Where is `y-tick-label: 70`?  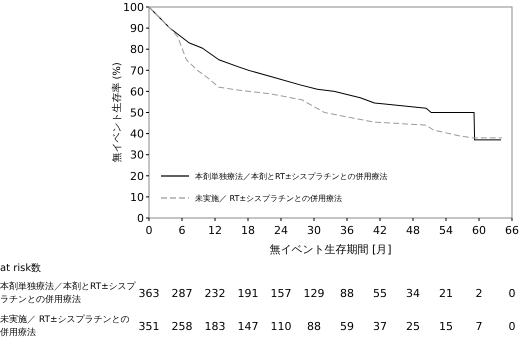
y-tick-label: 70 is located at coordinates (137, 71).